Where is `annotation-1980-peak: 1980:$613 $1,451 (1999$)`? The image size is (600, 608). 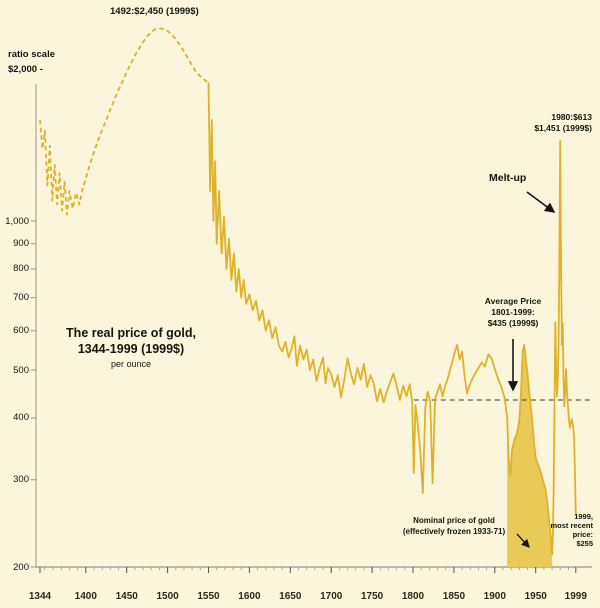 annotation-1980-peak: 1980:$613 $1,451 (1999$) is located at coordinates (553, 123).